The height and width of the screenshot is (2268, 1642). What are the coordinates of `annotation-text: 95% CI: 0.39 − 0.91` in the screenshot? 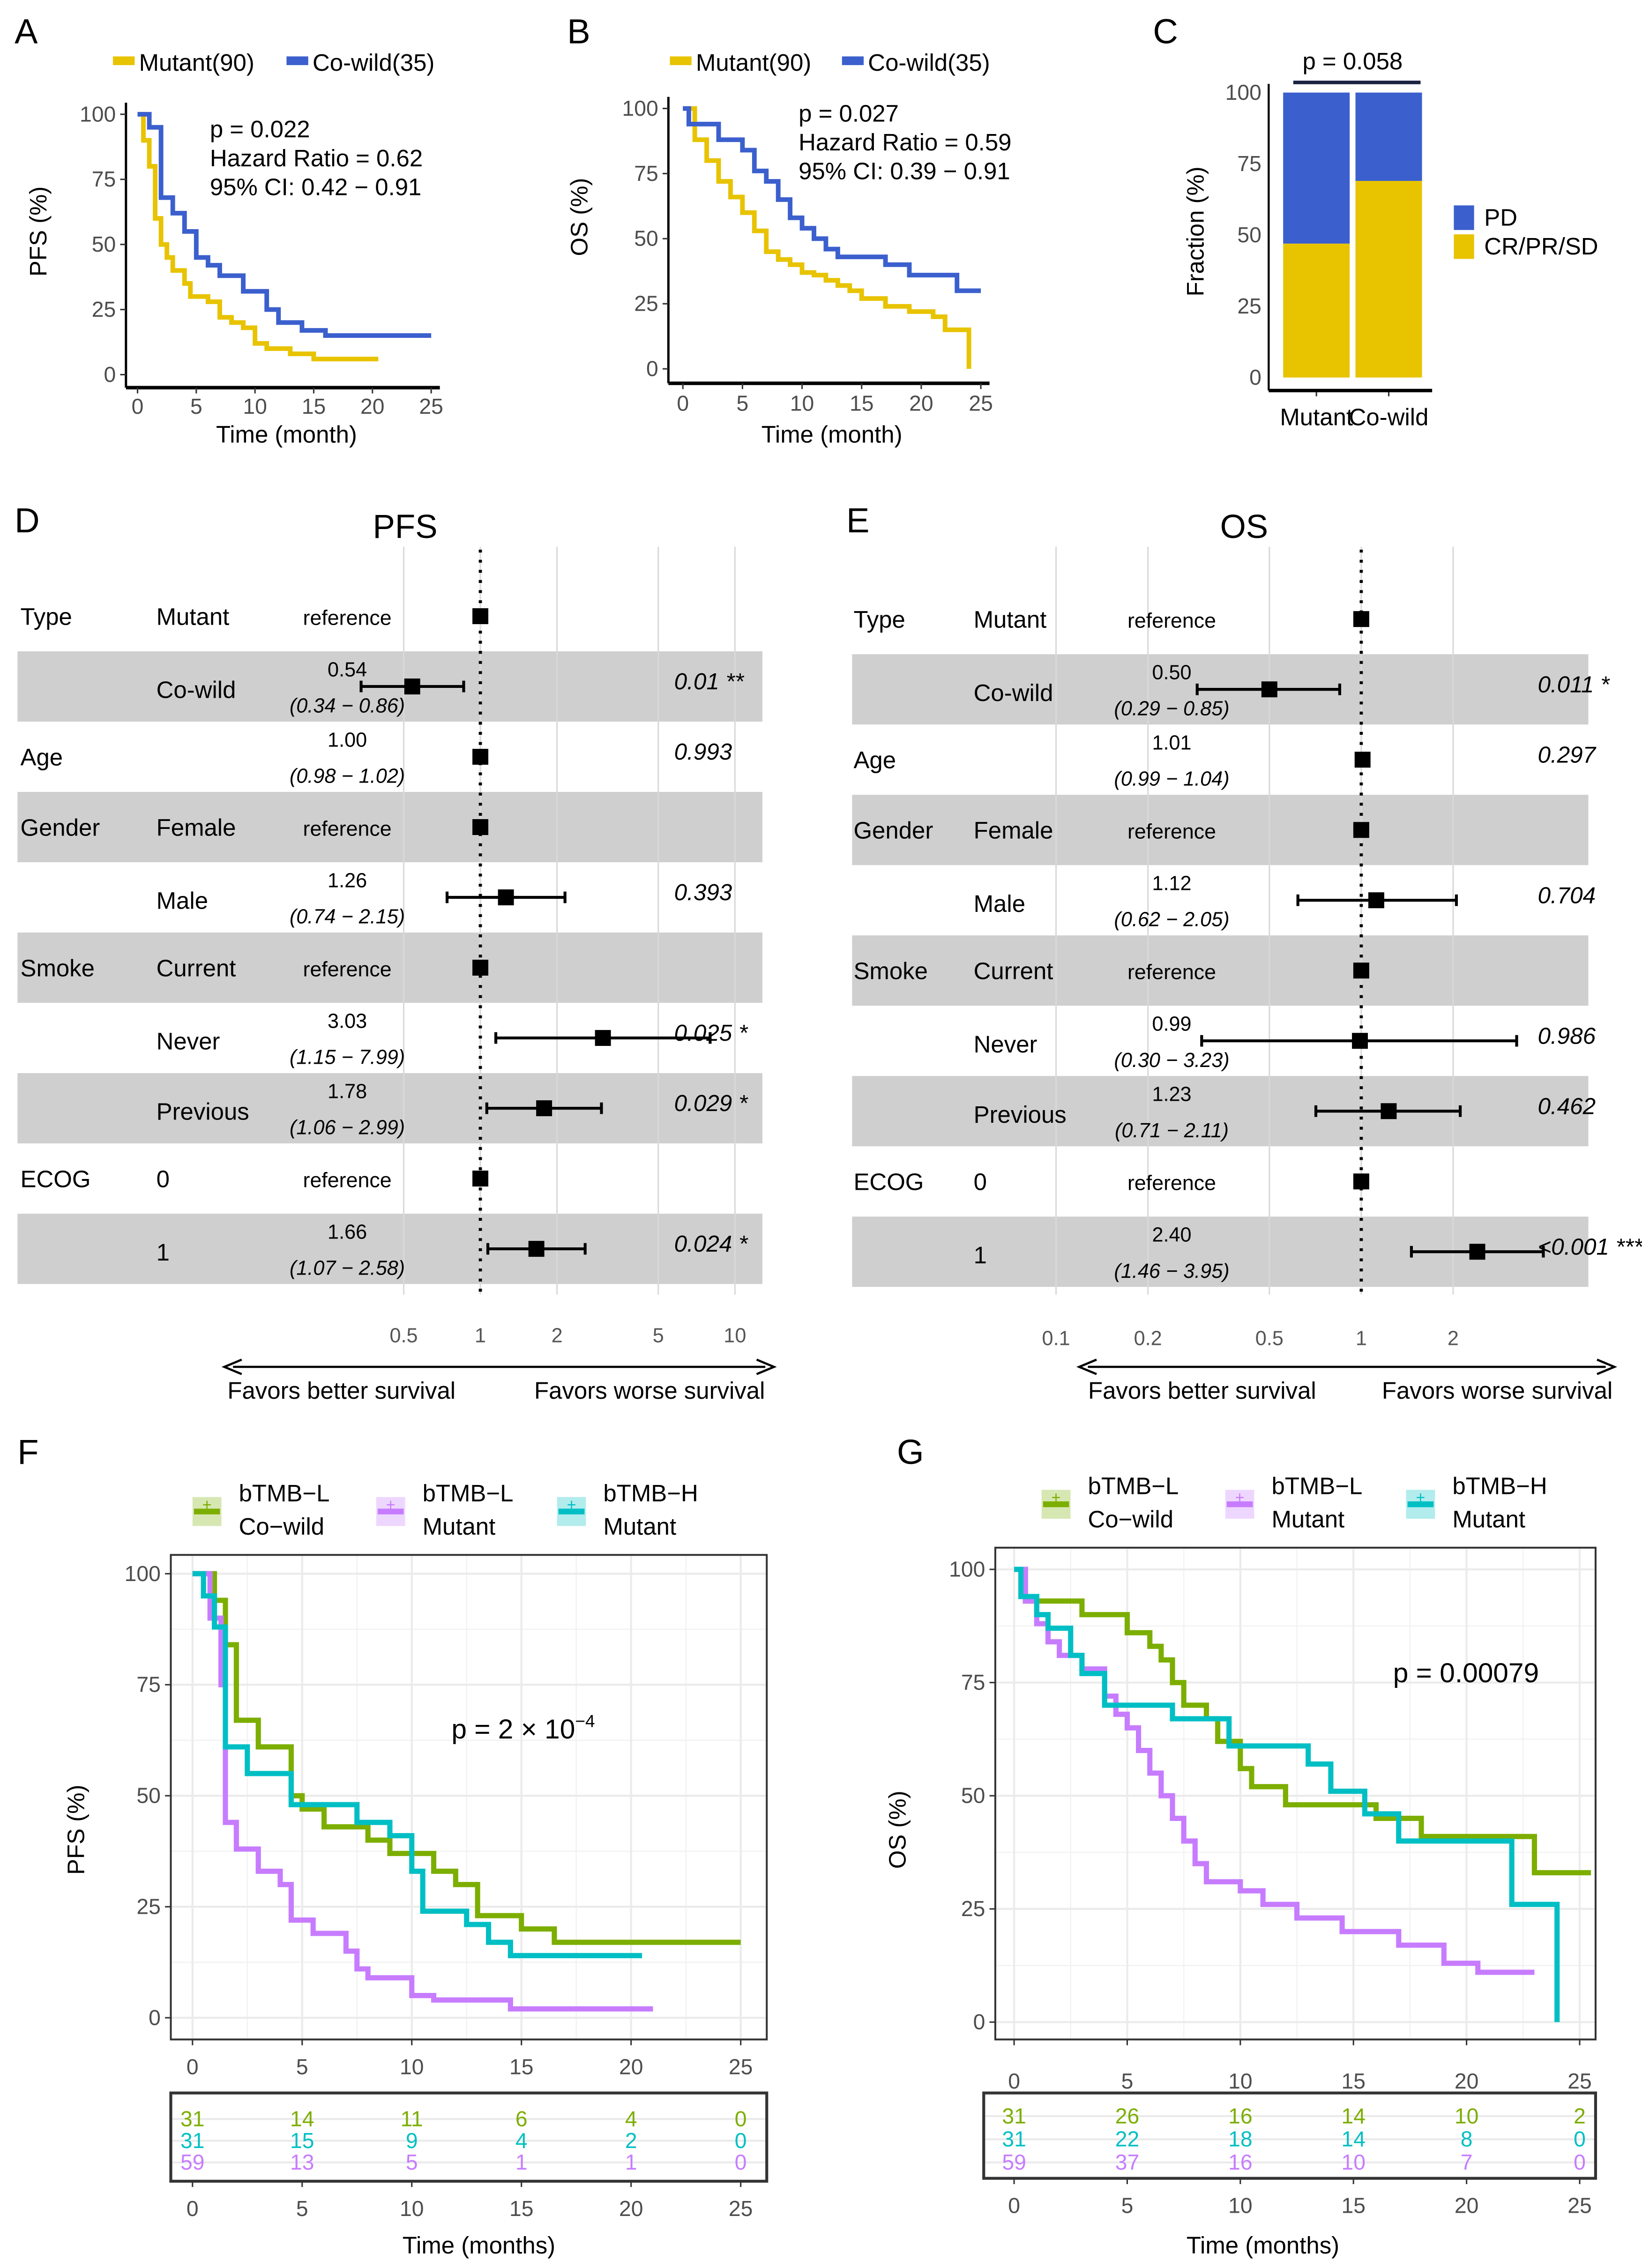 It's located at (904, 172).